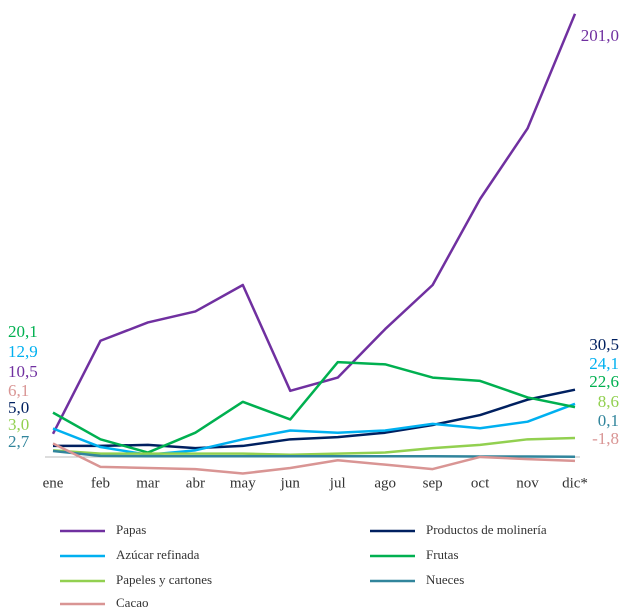 The image size is (621, 610). Describe the element at coordinates (575, 483) in the screenshot. I see `x-tick-label: dic*` at that location.